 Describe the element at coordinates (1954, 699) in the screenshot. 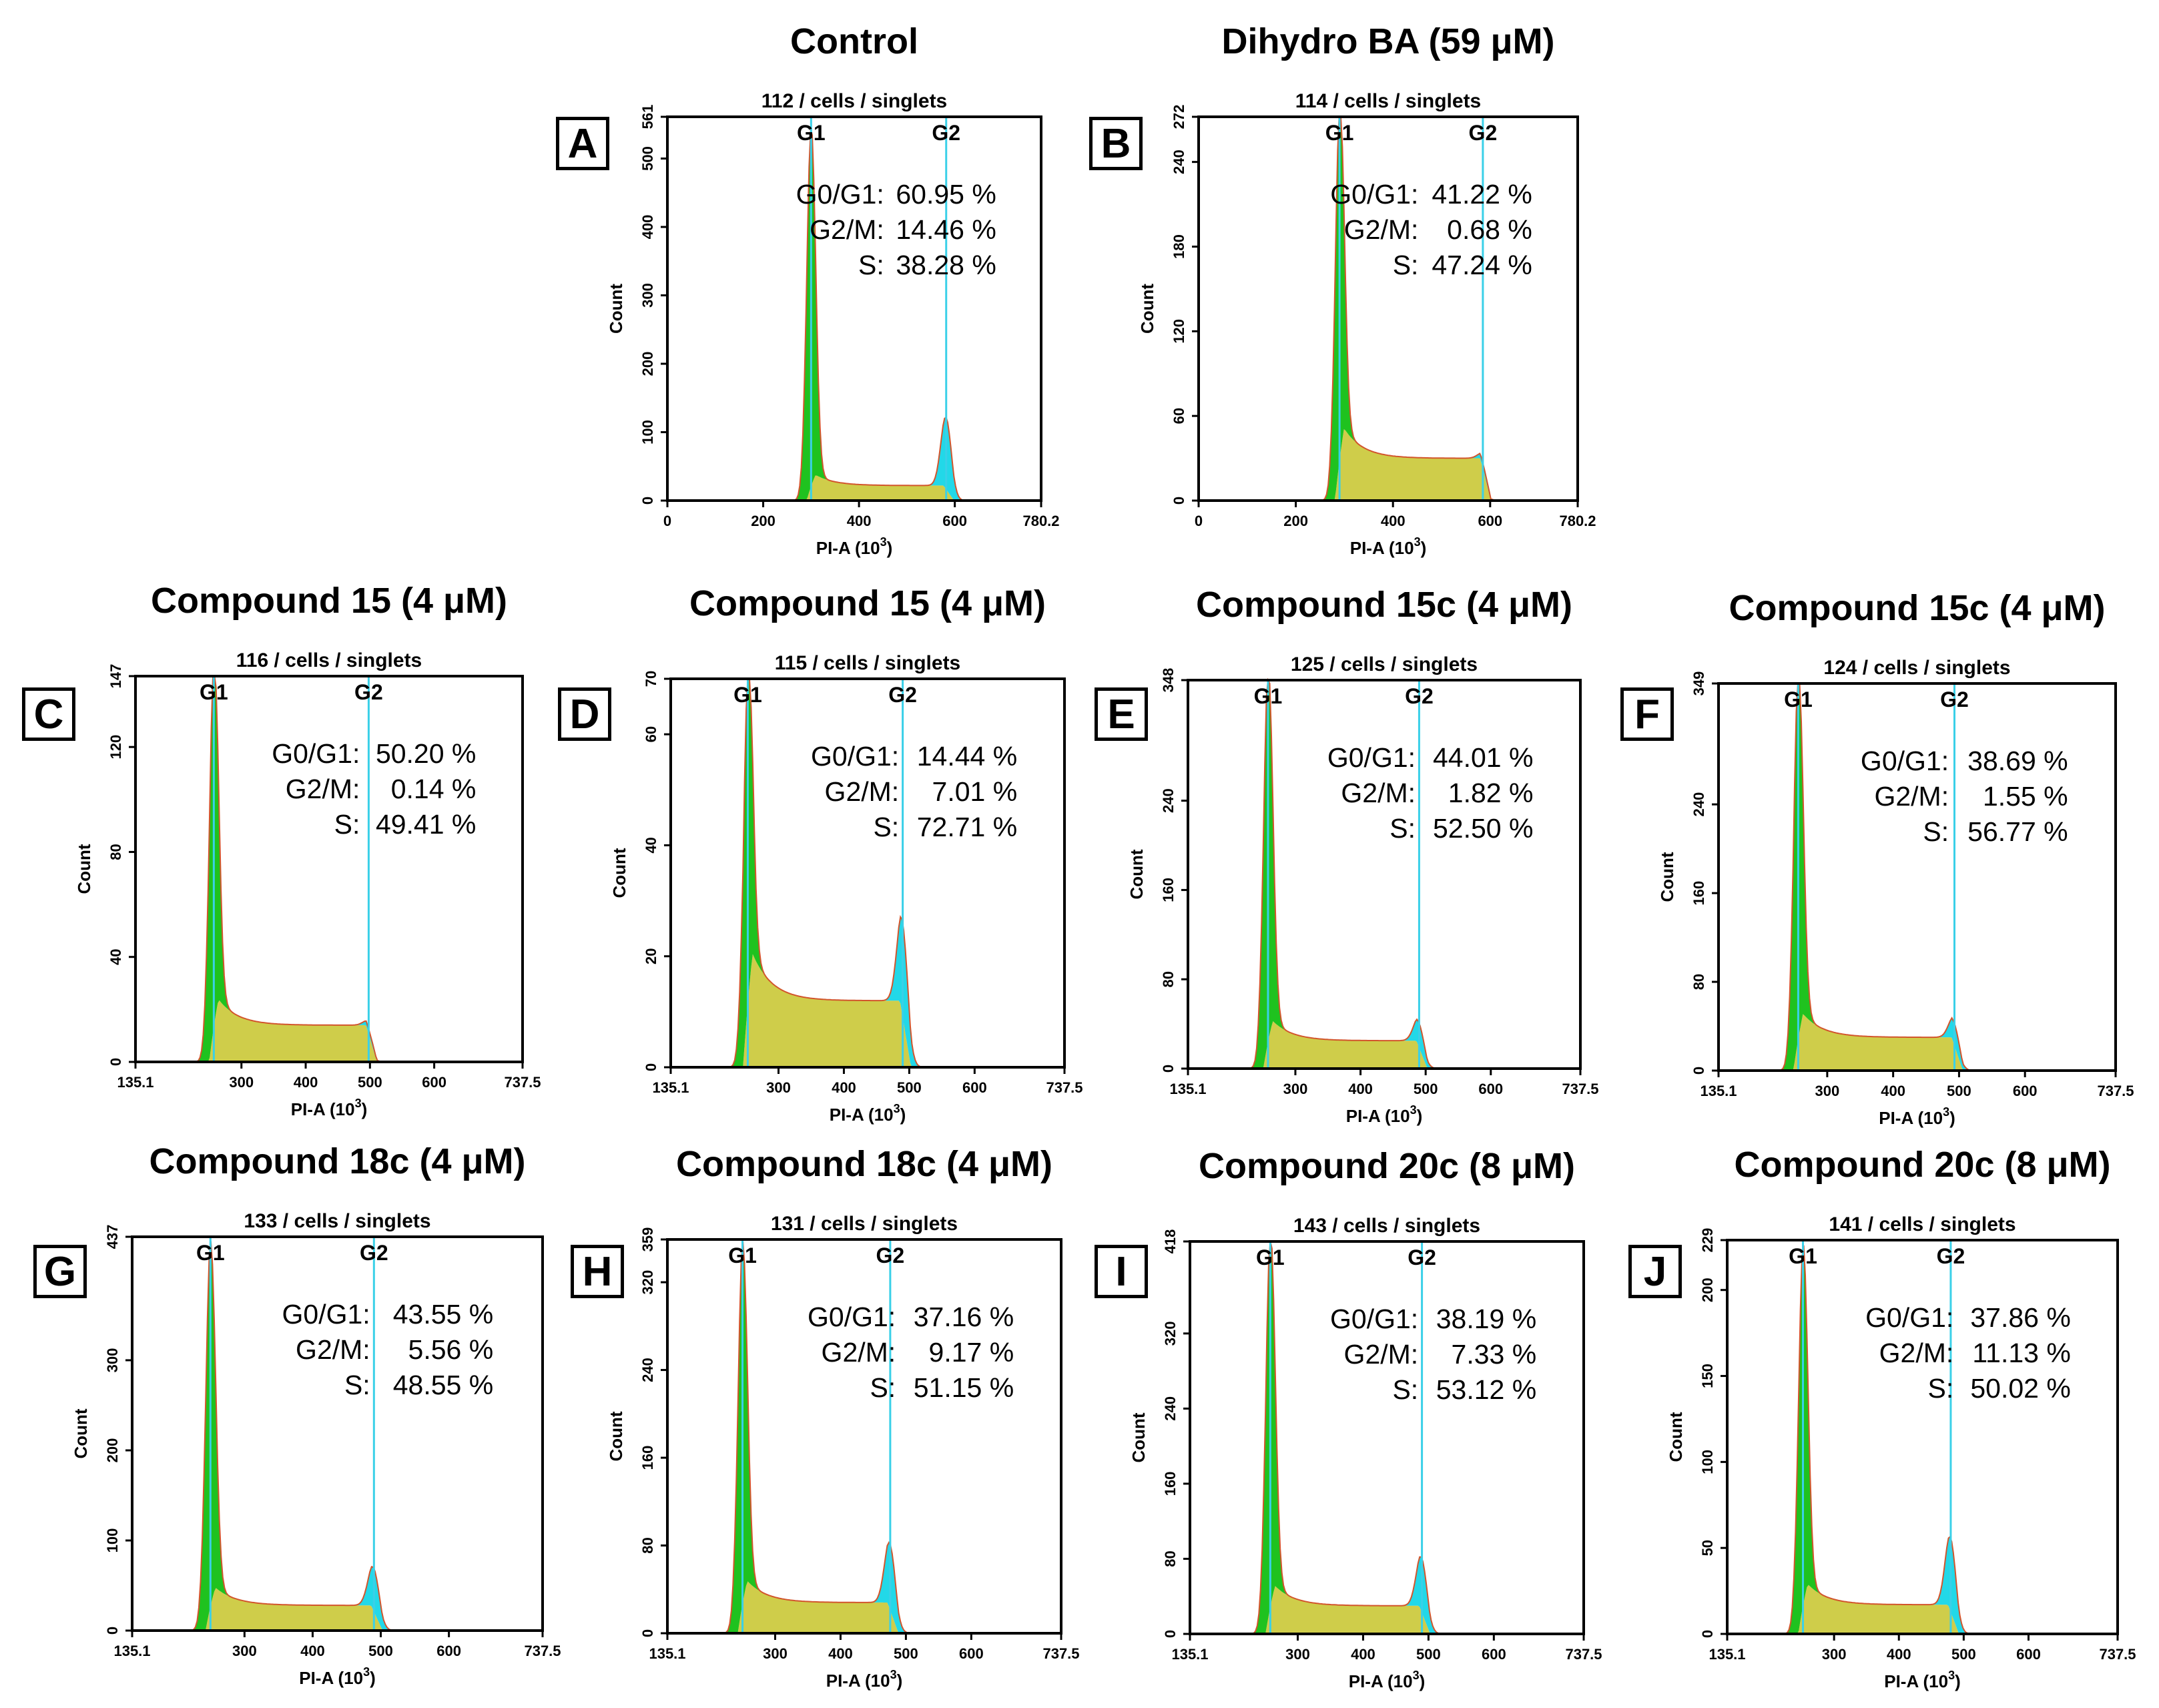

I see `panel-f-g2-marker-label: G2` at that location.